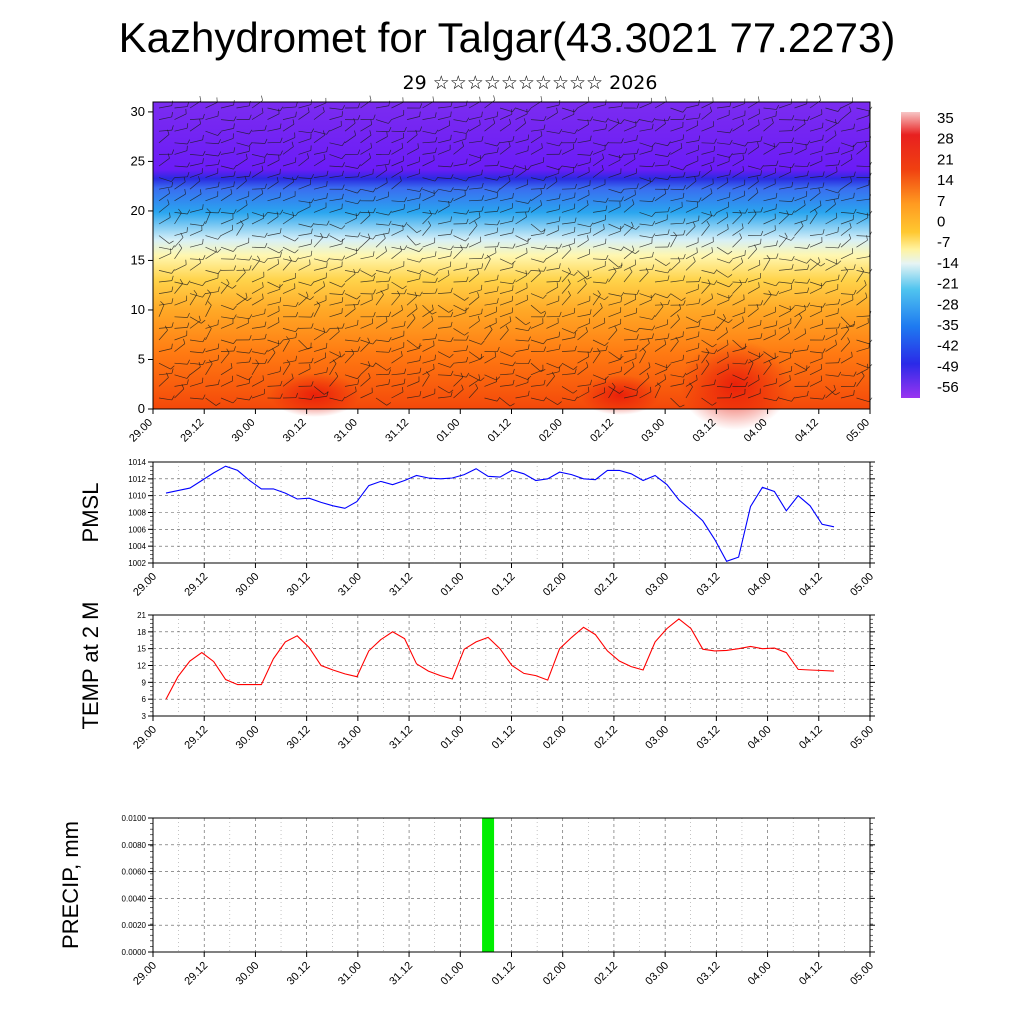 Image resolution: width=1024 pixels, height=1024 pixels. I want to click on x-tick-label: 04.00, so click(760, 738).